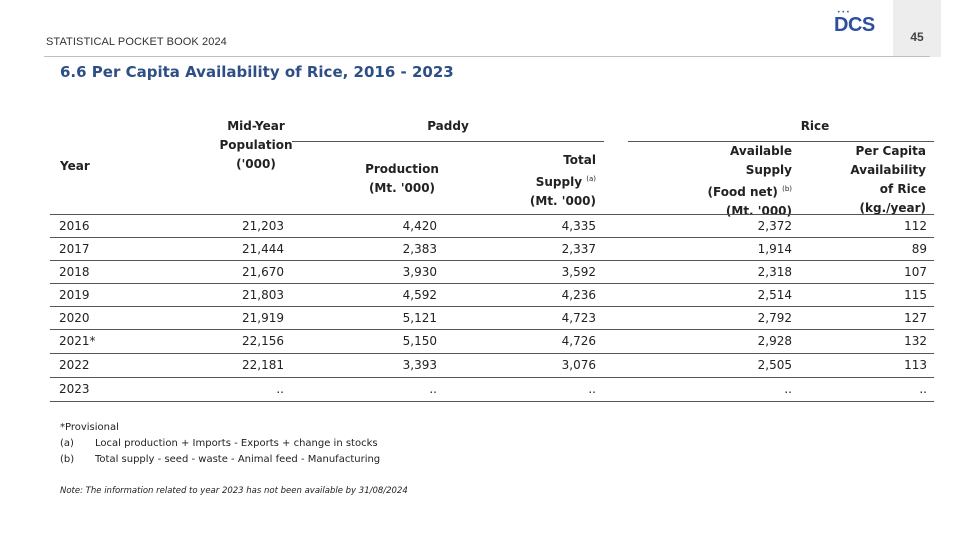 The width and height of the screenshot is (980, 551). I want to click on cell-population: 21,444, so click(263, 249).